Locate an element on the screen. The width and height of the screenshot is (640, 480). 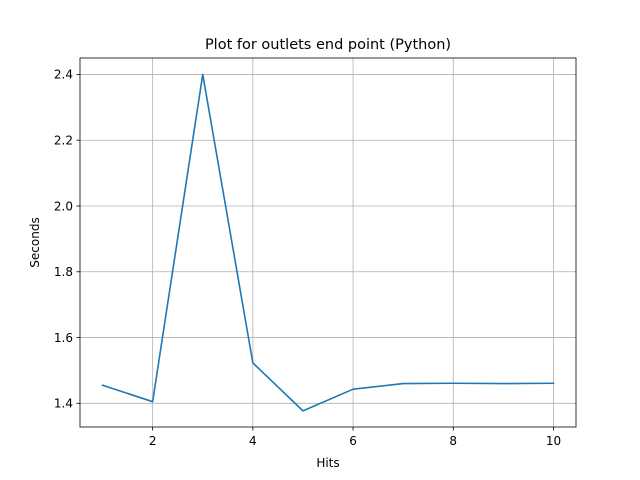
chart-title: Plot for outlets end point (Python) is located at coordinates (328, 45).